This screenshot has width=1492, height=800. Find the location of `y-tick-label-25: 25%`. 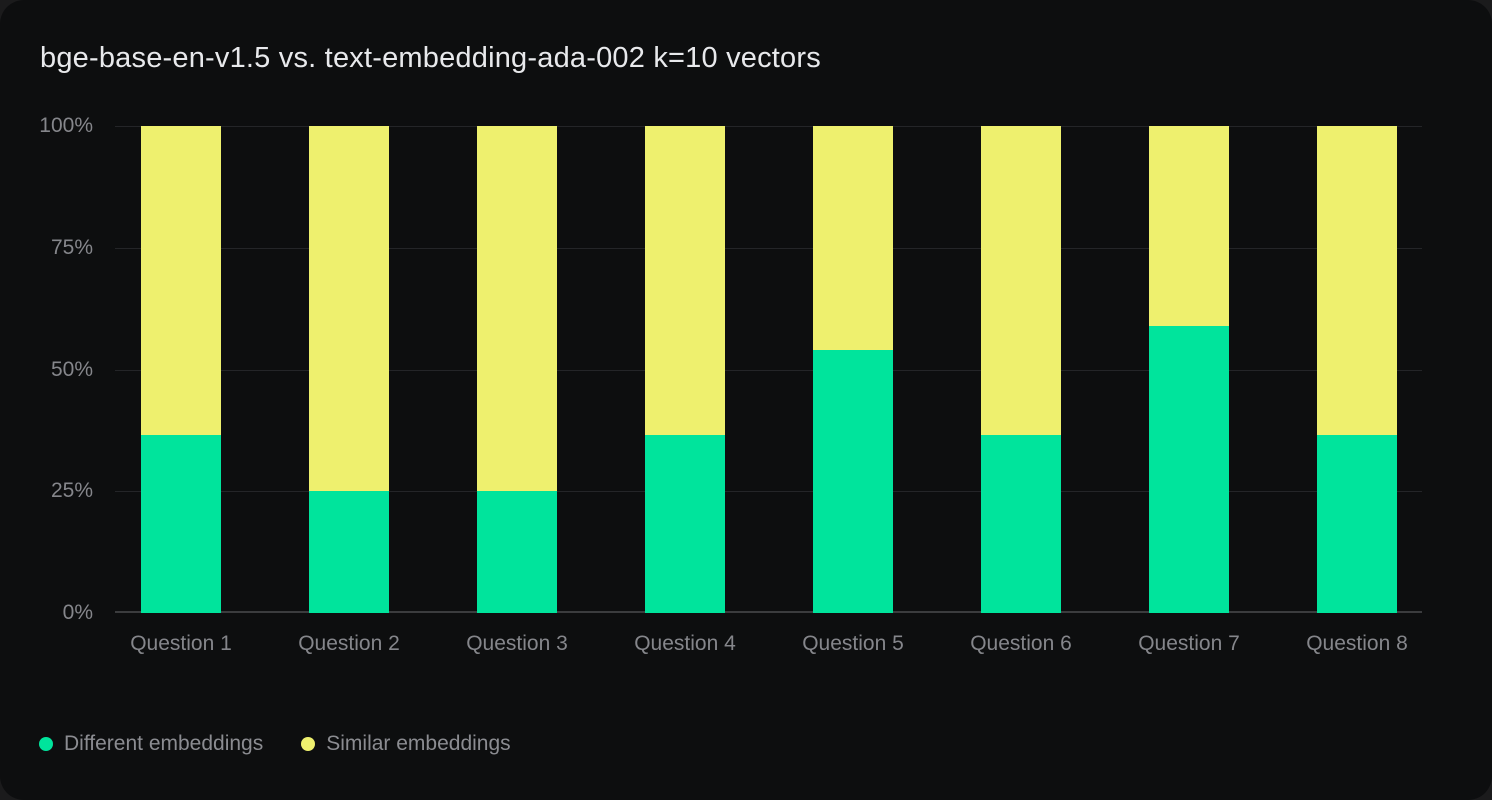

y-tick-label-25: 25% is located at coordinates (71, 491).